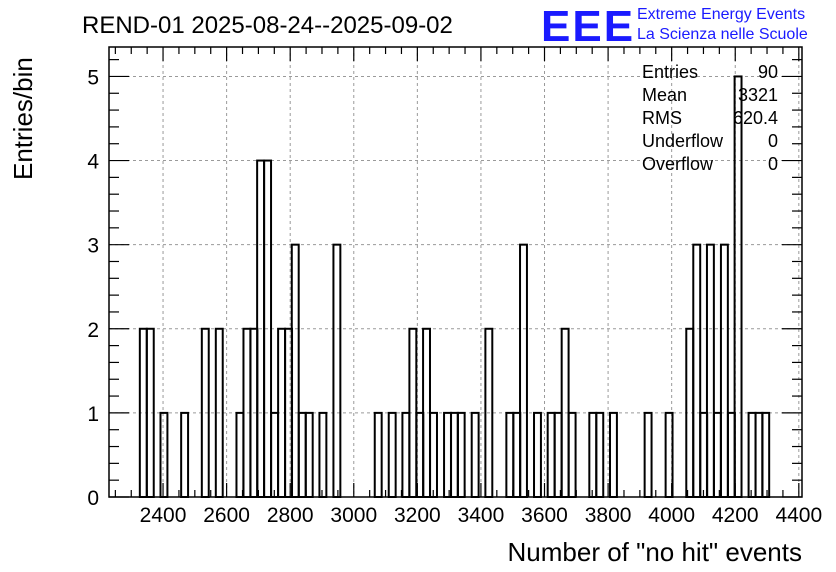 Image resolution: width=836 pixels, height=572 pixels. Describe the element at coordinates (163, 515) in the screenshot. I see `x-tick-label: 2400` at that location.